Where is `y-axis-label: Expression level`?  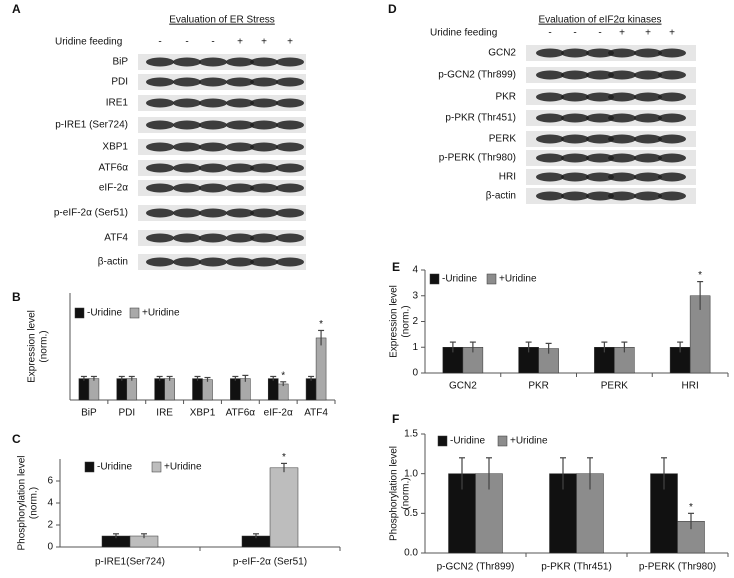
y-axis-label: Expression level is located at coordinates (394, 321).